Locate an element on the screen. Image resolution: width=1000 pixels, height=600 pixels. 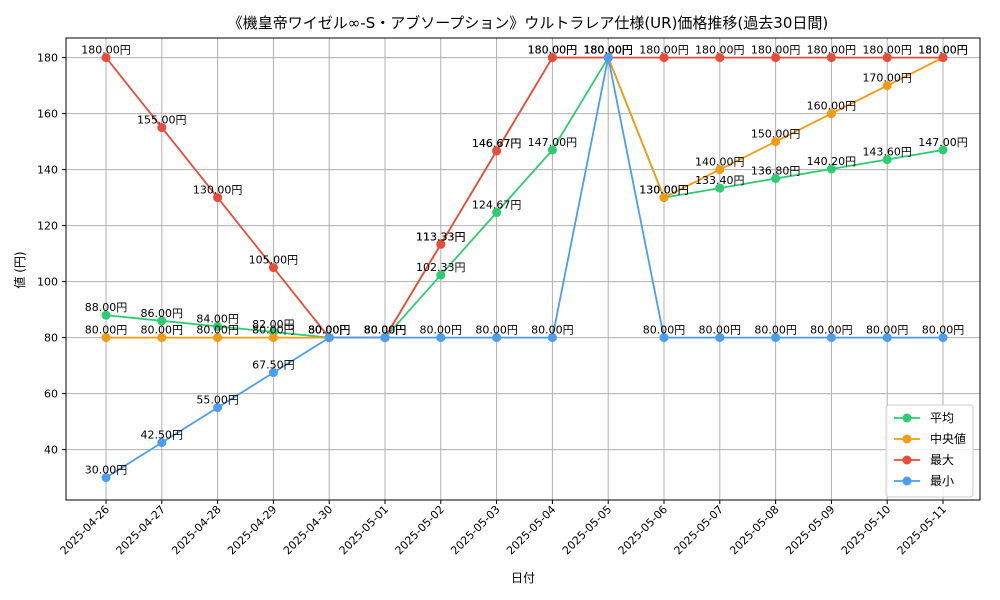
legend-label: 中央値 is located at coordinates (948, 438).